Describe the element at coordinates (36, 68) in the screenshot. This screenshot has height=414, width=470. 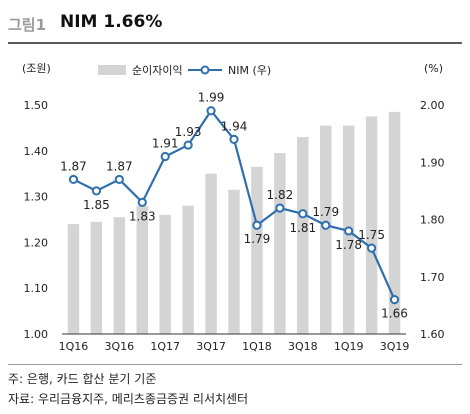
I see `left-axis-unit: (조원)` at that location.